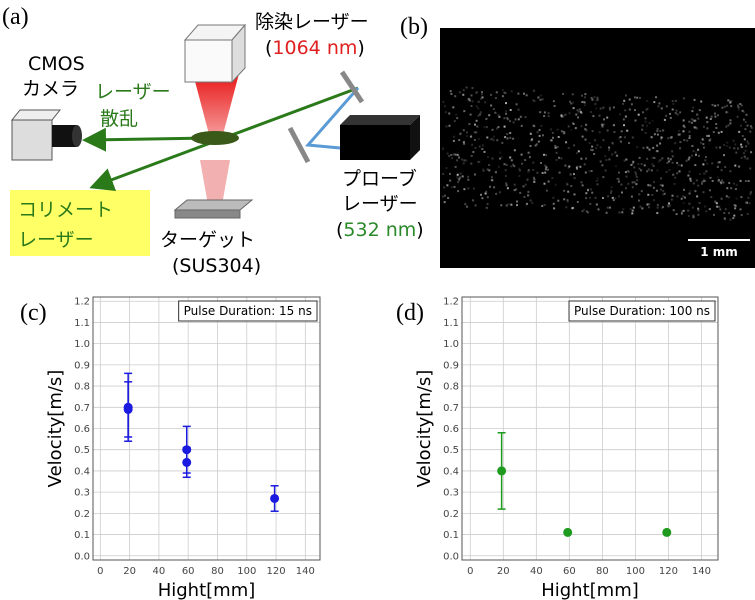  Describe the element at coordinates (119, 119) in the screenshot. I see `label: 散乱` at that location.